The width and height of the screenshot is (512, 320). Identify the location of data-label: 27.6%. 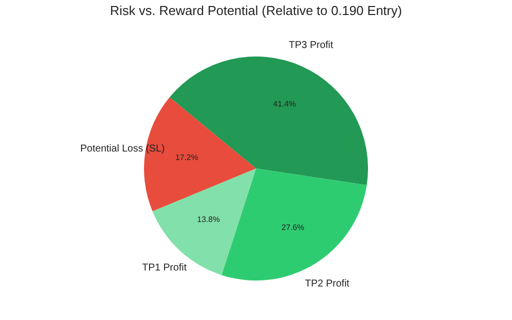
(293, 227).